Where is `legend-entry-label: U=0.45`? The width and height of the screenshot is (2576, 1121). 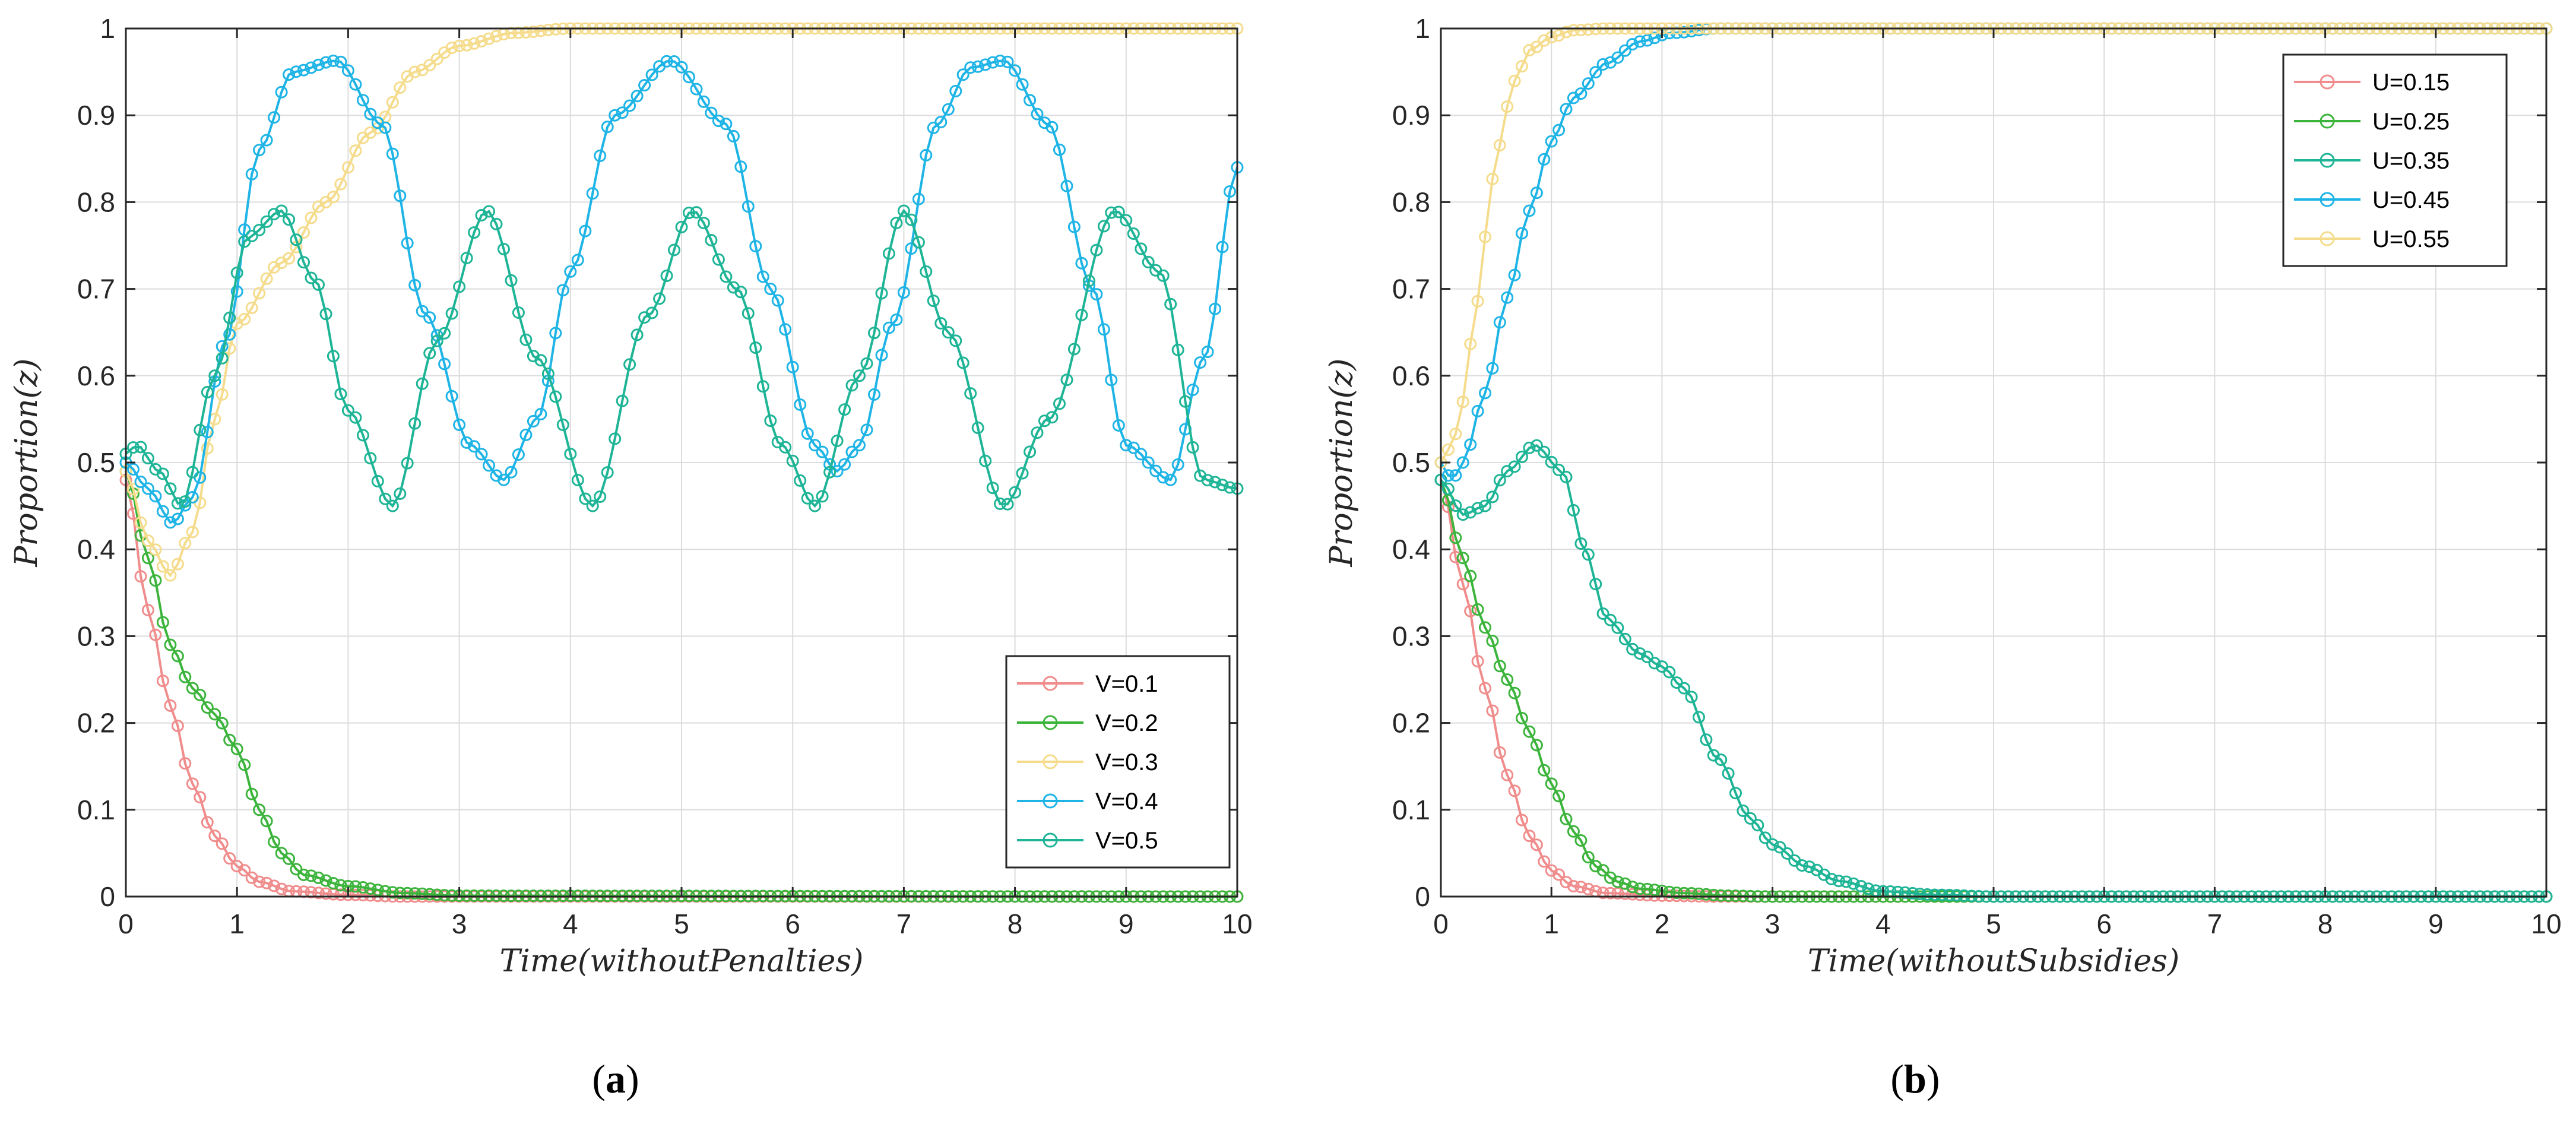 legend-entry-label: U=0.45 is located at coordinates (2411, 200).